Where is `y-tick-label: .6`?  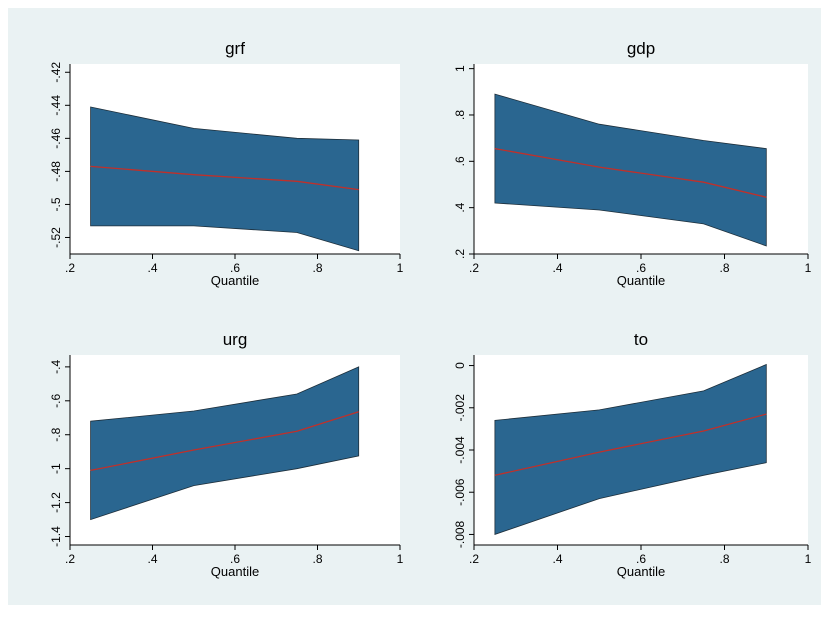 y-tick-label: .6 is located at coordinates (460, 161).